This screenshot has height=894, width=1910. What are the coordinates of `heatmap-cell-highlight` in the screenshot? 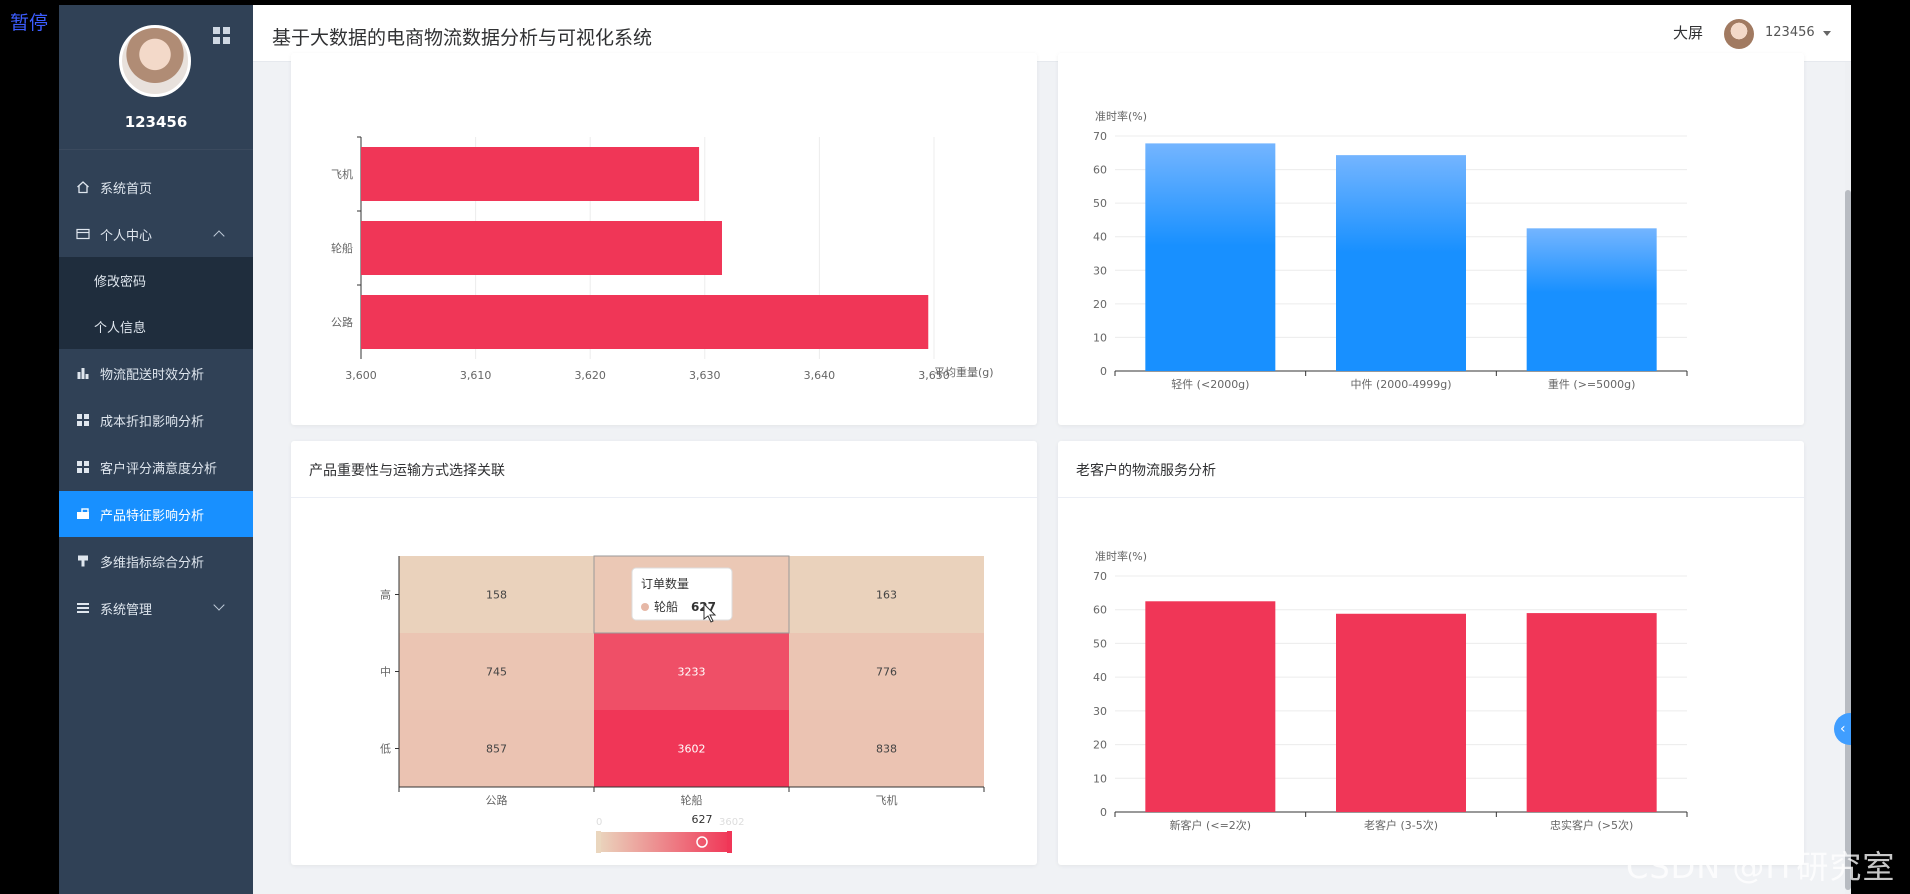 It's located at (691, 594).